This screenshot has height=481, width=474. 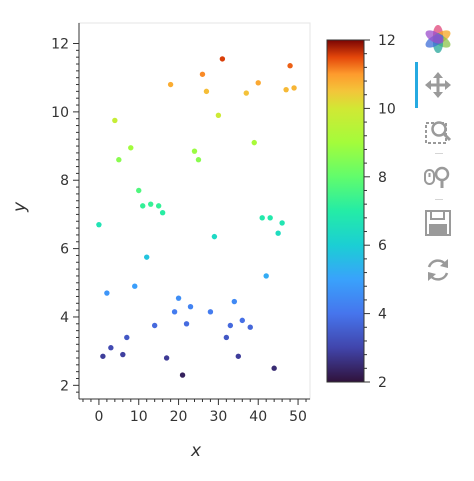 What do you see at coordinates (98, 417) in the screenshot?
I see `x-tick-label: 0` at bounding box center [98, 417].